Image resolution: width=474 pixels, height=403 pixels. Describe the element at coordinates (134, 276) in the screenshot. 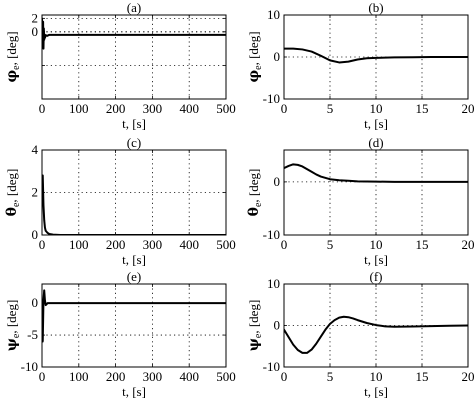

I see `panel-title: (e)` at that location.